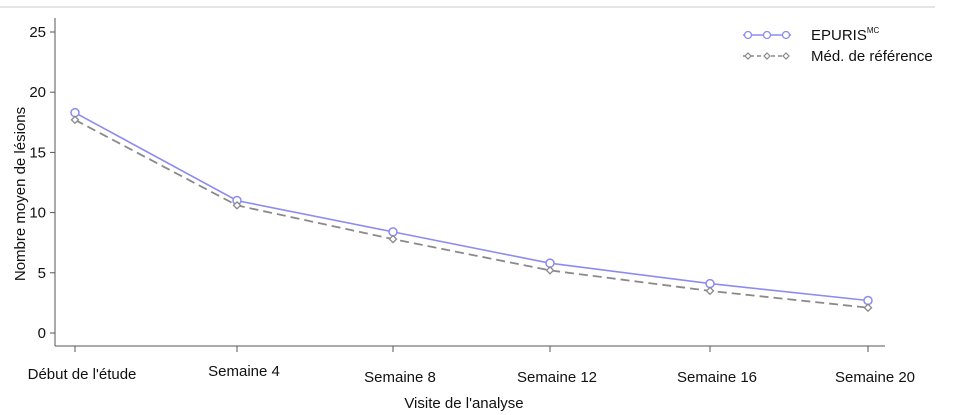 This screenshot has height=415, width=961. Describe the element at coordinates (717, 377) in the screenshot. I see `x-tick-label: Semaine 16` at that location.